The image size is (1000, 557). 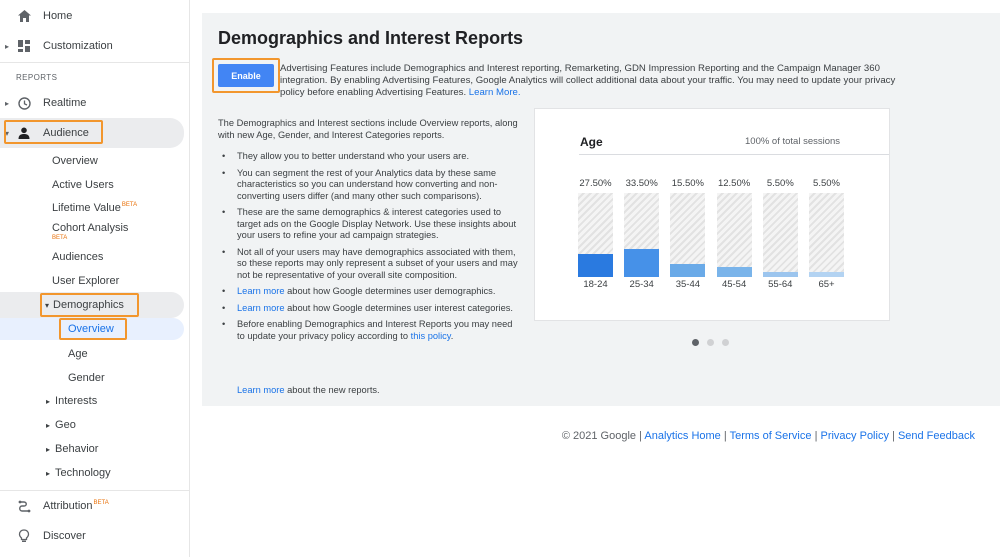 I want to click on nav-discover: Discover, so click(x=92, y=536).